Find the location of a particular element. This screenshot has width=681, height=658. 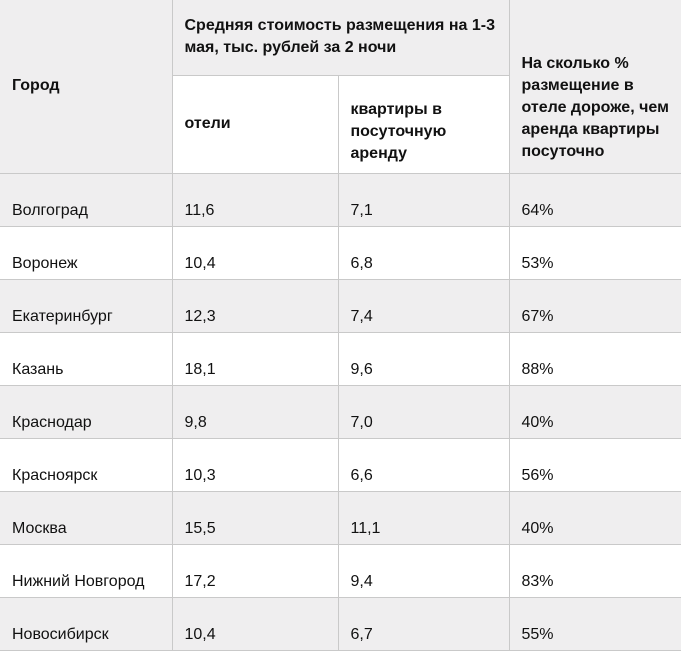

diff-cell: 64% is located at coordinates (594, 200).